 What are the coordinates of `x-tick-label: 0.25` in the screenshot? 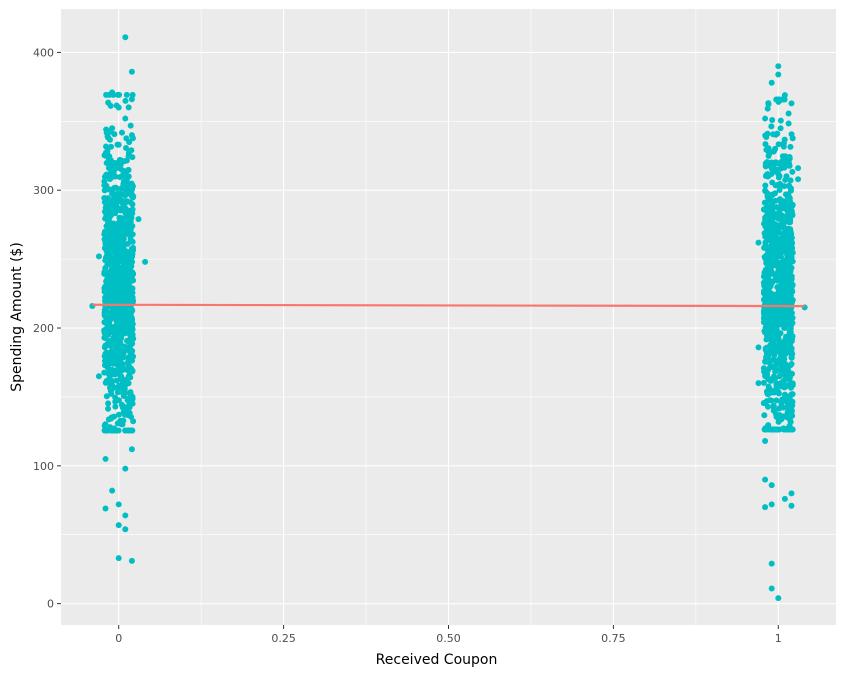 It's located at (283, 638).